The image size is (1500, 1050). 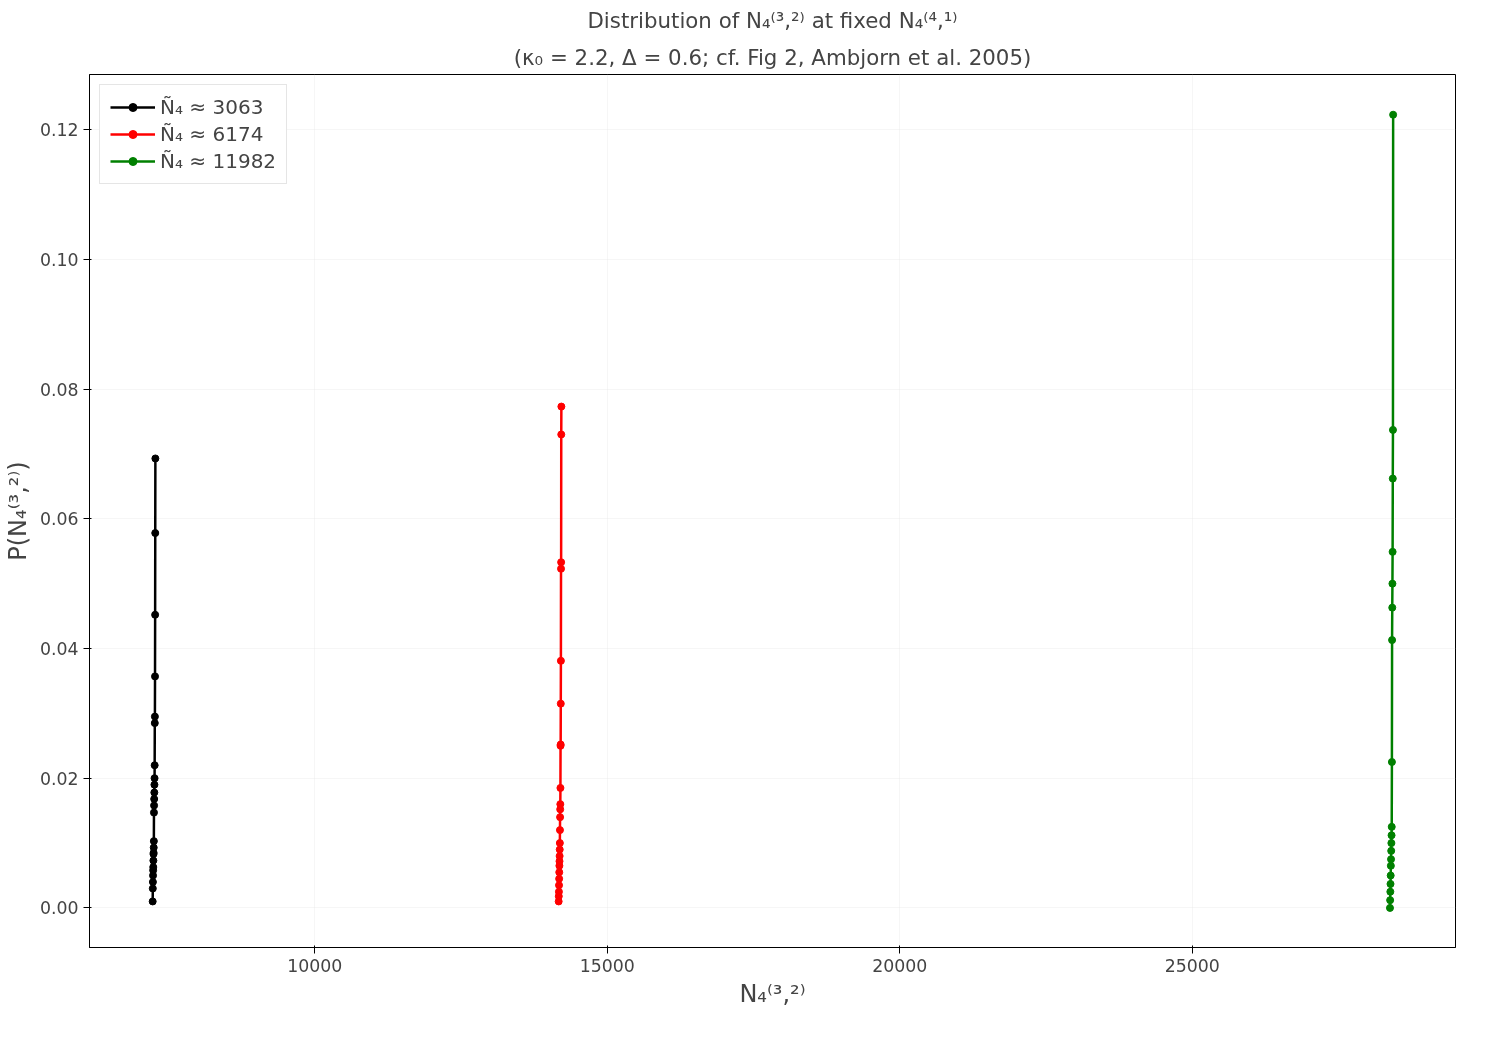 What do you see at coordinates (212, 107) in the screenshot?
I see `legend-label: Ñ₄ ≈ 3063` at bounding box center [212, 107].